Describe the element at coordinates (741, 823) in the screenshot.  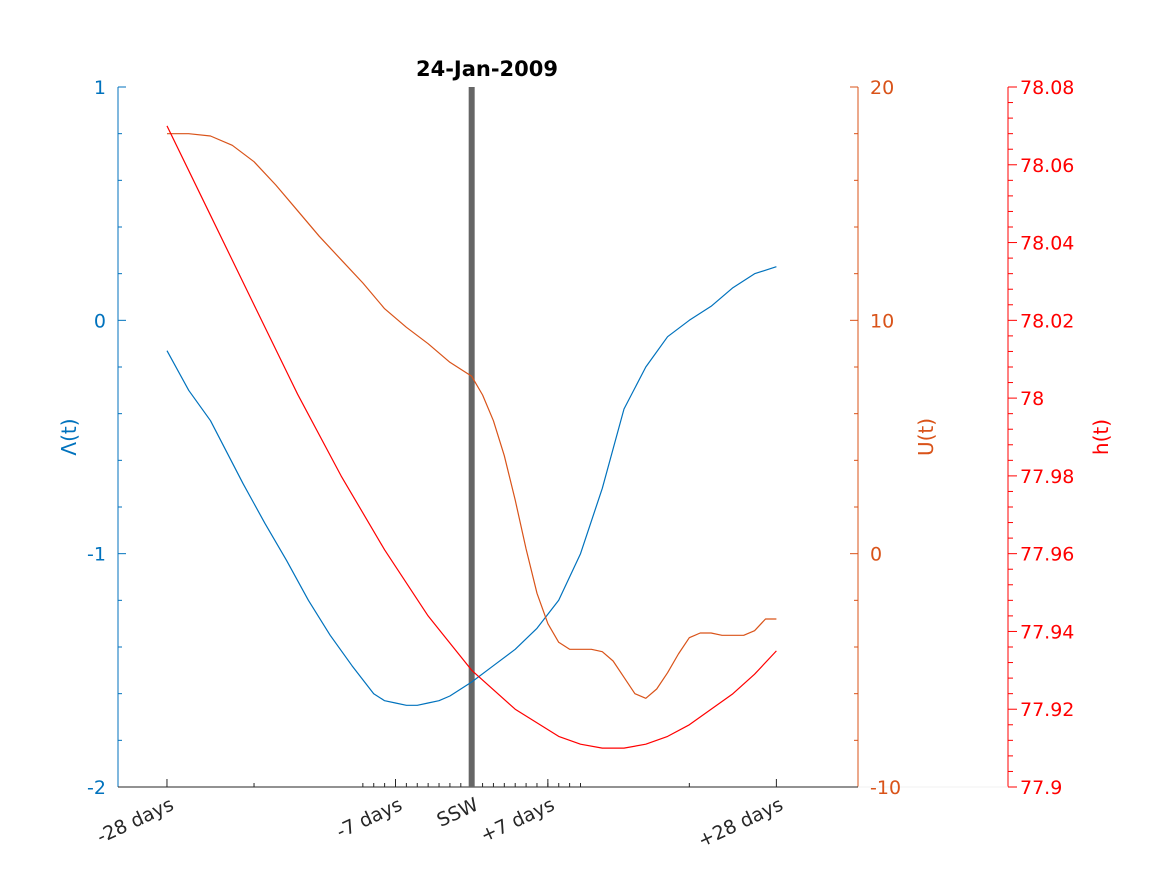
I see `bottom-axis-tick-label: +28 days` at that location.